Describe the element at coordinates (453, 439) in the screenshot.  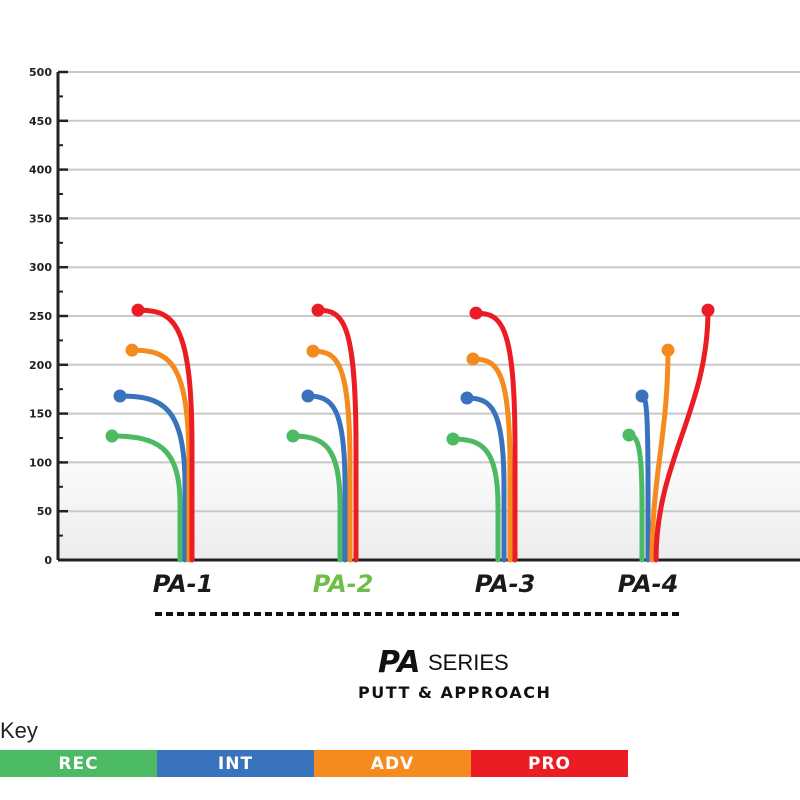
I see `landing-point-pa-3-rec` at that location.